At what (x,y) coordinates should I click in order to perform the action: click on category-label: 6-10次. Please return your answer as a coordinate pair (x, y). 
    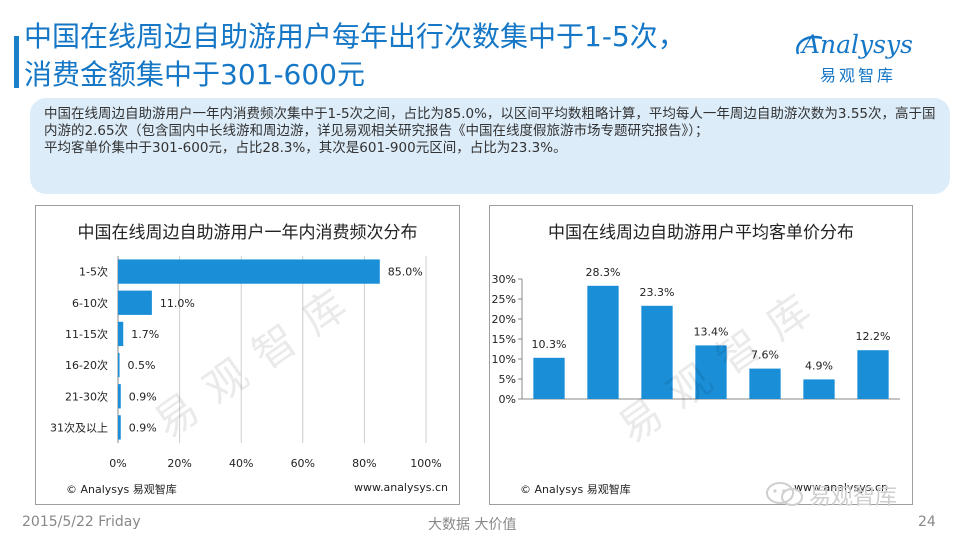
    Looking at the image, I should click on (90, 303).